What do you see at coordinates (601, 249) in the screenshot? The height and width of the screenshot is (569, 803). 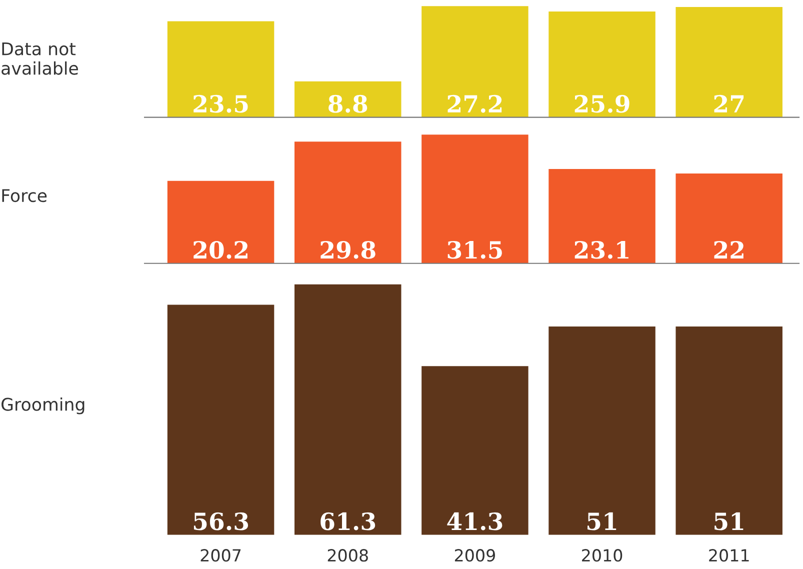 I see `data-label: 23.1` at bounding box center [601, 249].